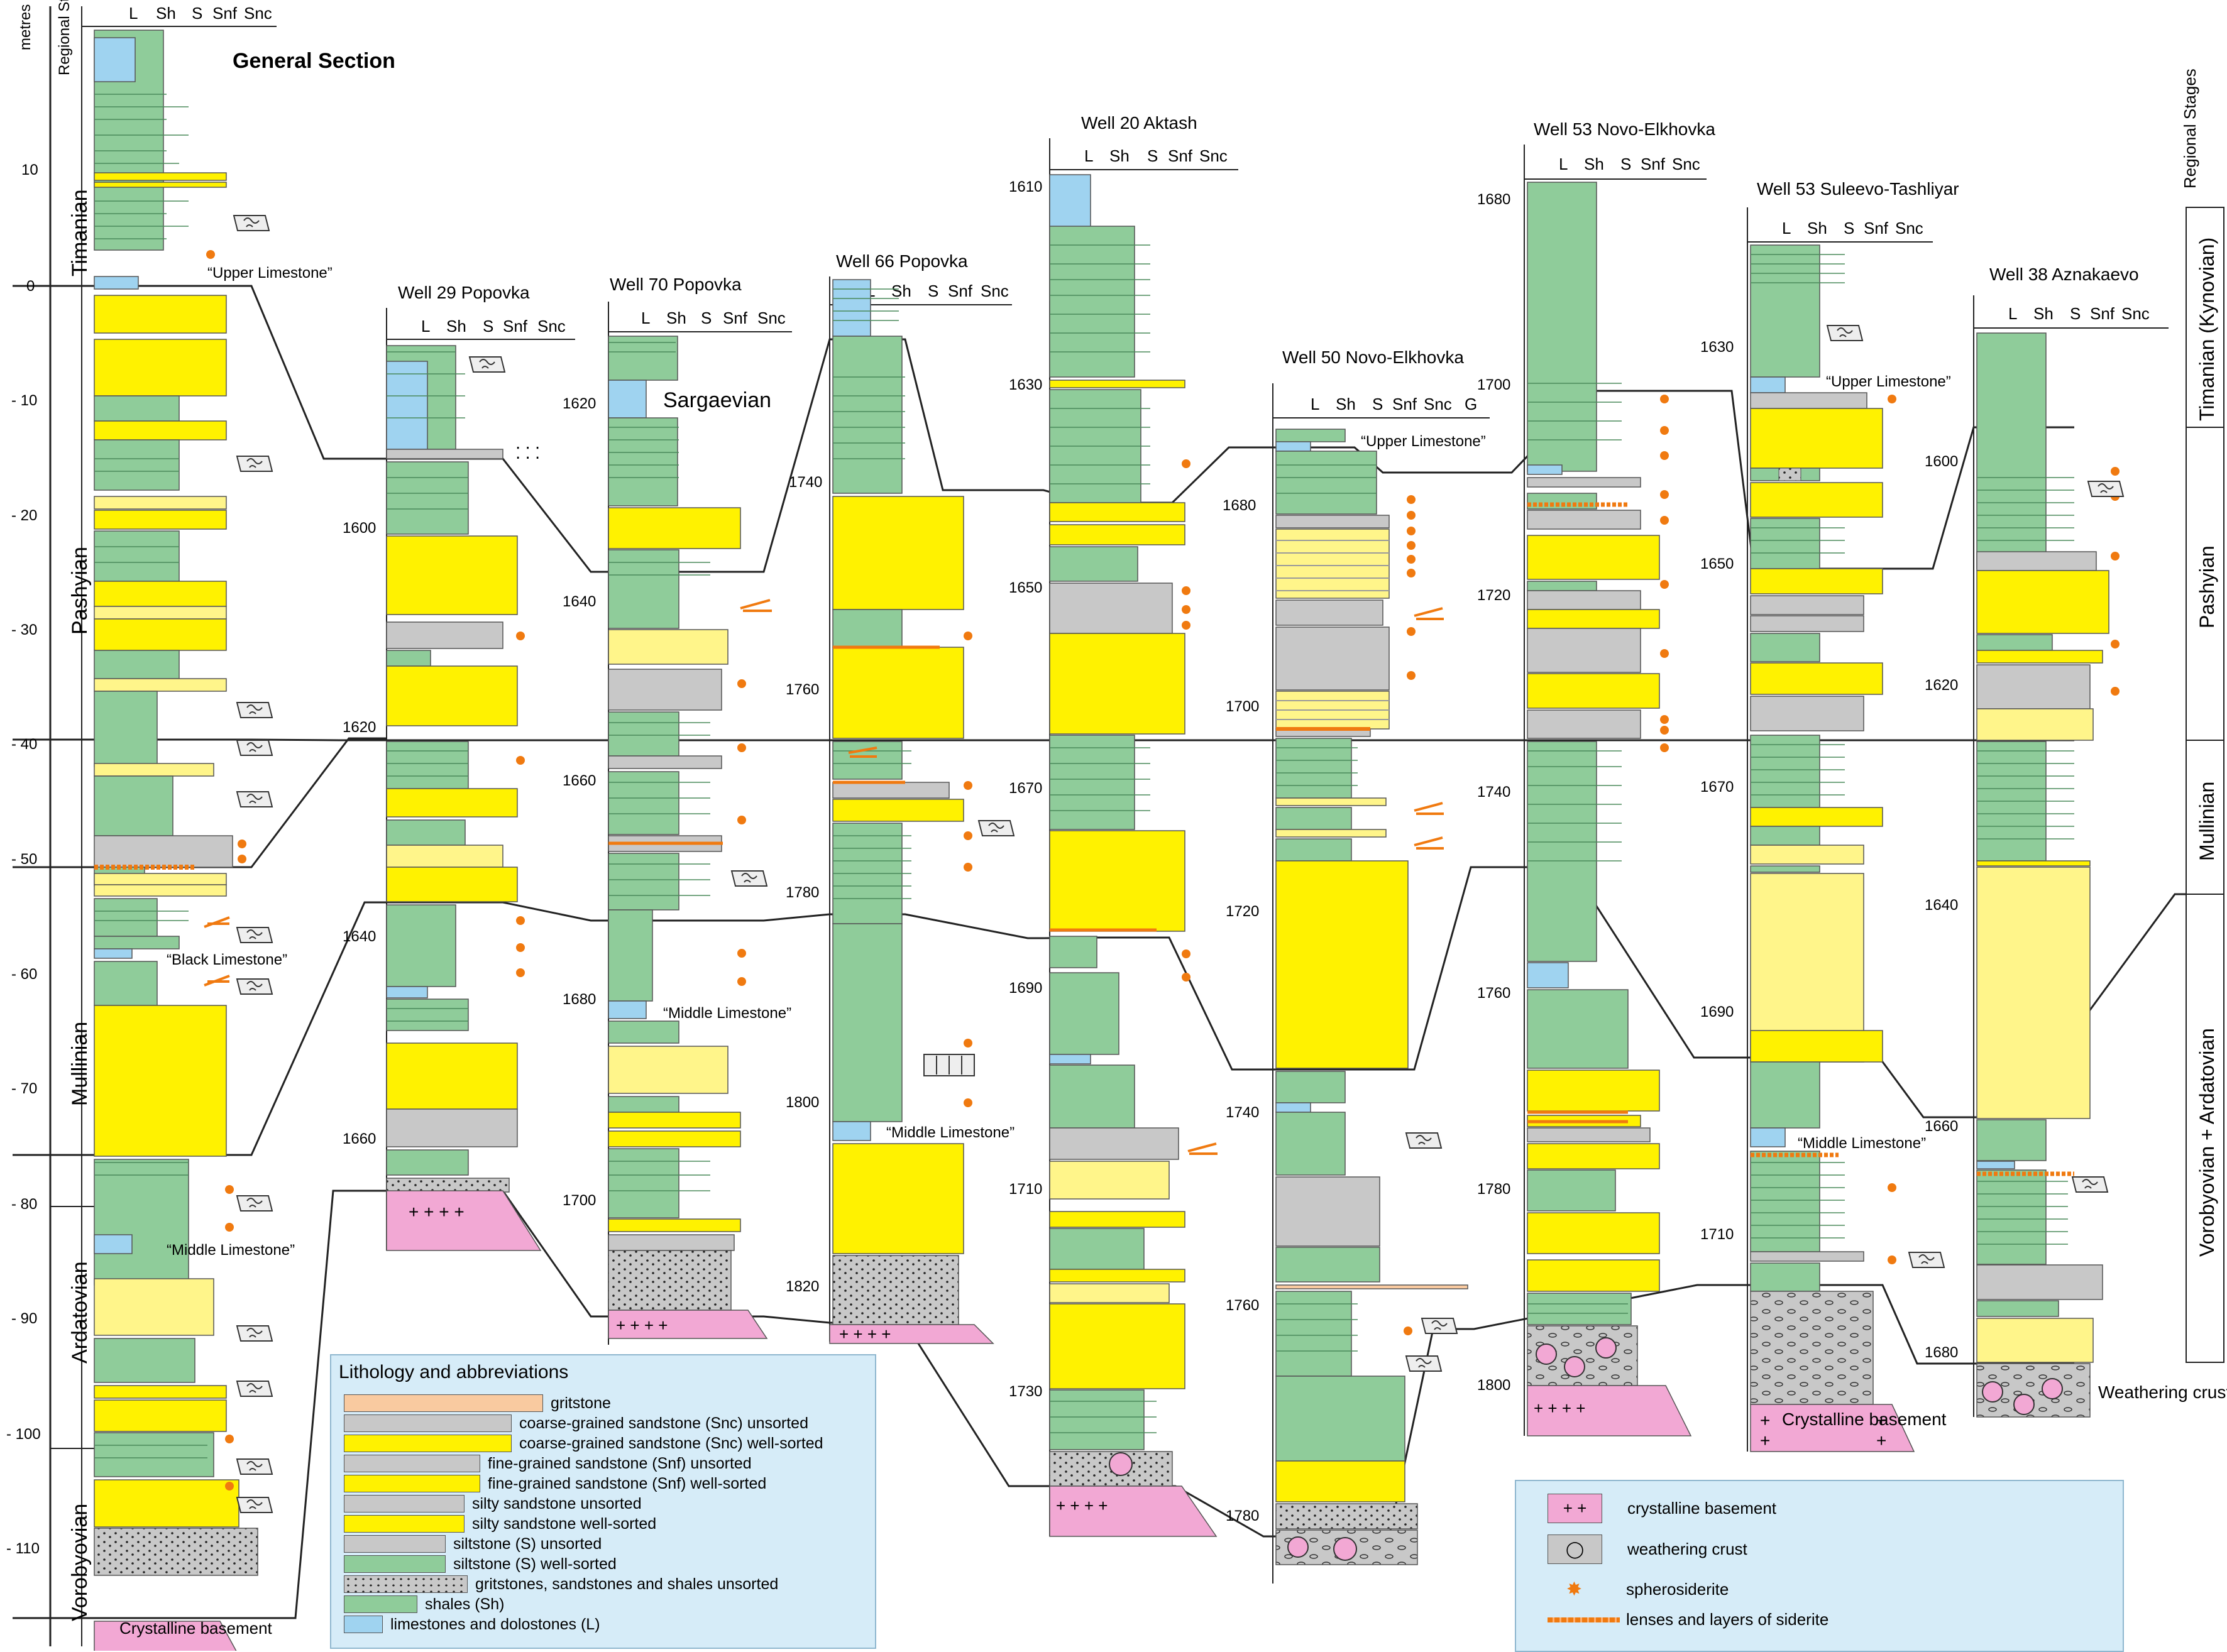 The image size is (2227, 1652). I want to click on legend-item: siltstone (S) well-sorted, so click(583, 1564).